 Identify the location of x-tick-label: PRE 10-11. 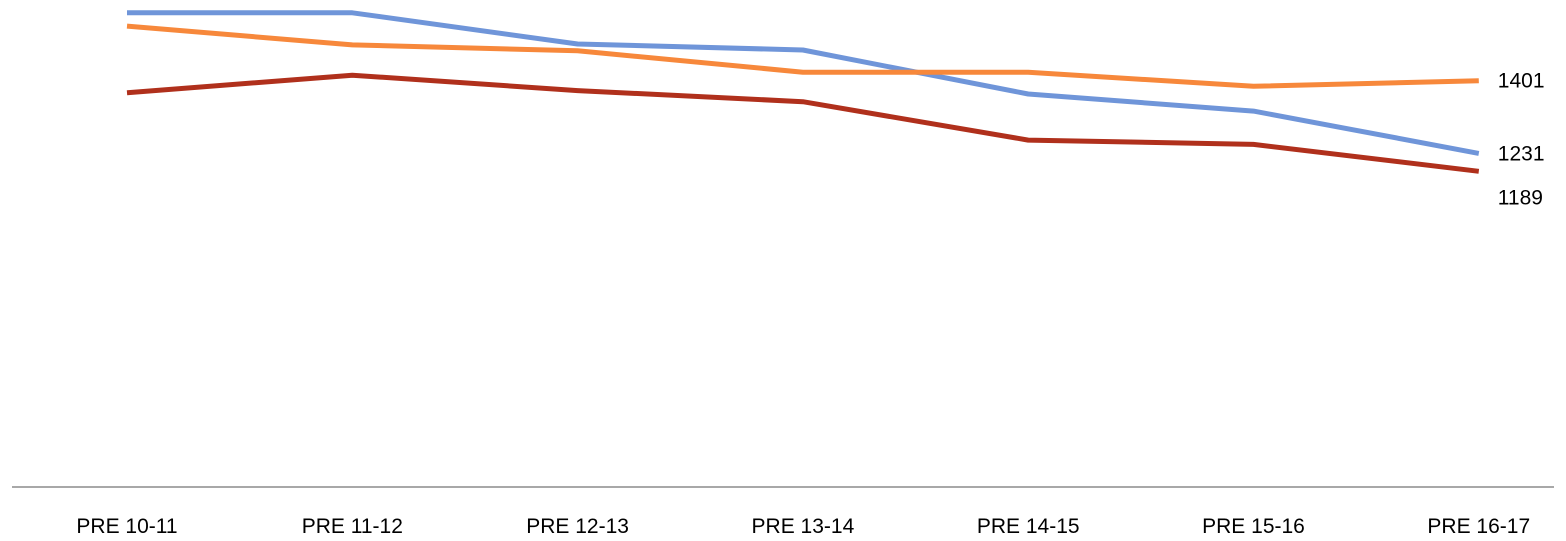
(126, 526).